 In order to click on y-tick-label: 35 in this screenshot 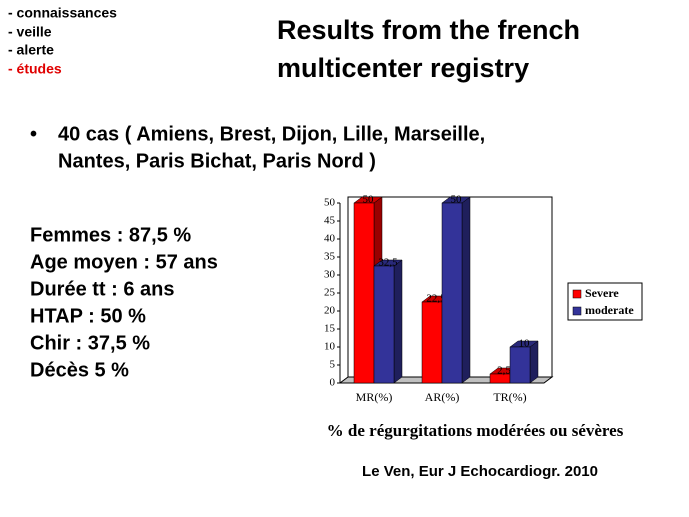, I will do `click(330, 257)`.